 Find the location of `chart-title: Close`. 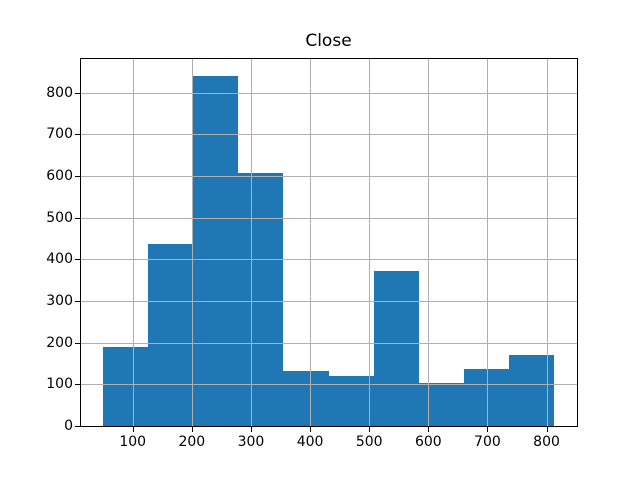

chart-title: Close is located at coordinates (328, 41).